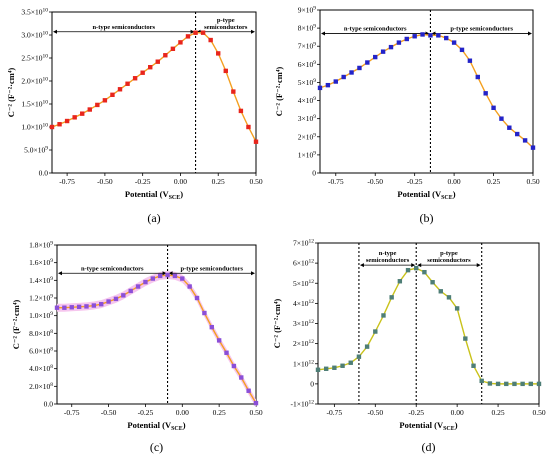  I want to click on x-tick-label: -0.50, so click(105, 181).